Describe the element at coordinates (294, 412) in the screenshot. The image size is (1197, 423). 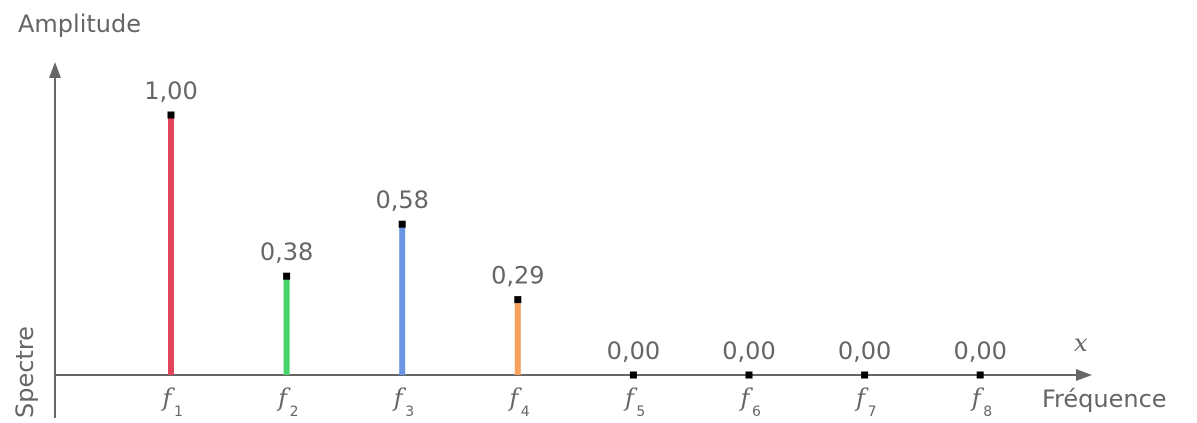
I see `tick-subscript-f2: 2` at that location.